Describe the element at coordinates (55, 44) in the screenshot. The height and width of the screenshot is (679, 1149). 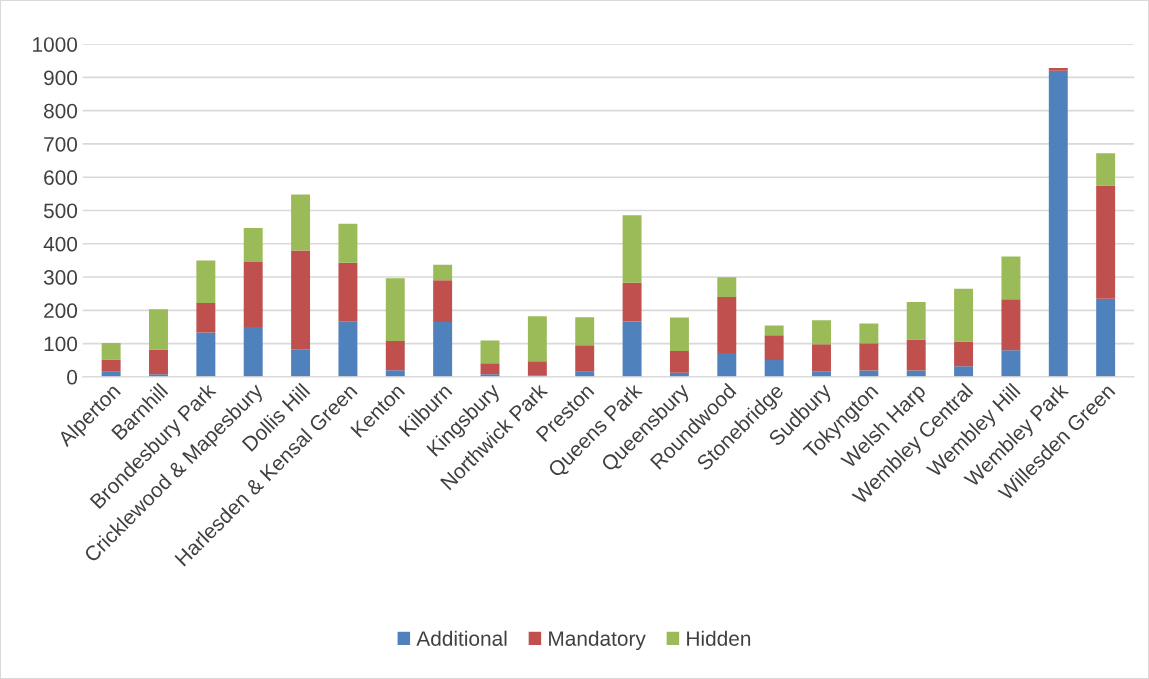
I see `y-tick-label: 1000` at that location.